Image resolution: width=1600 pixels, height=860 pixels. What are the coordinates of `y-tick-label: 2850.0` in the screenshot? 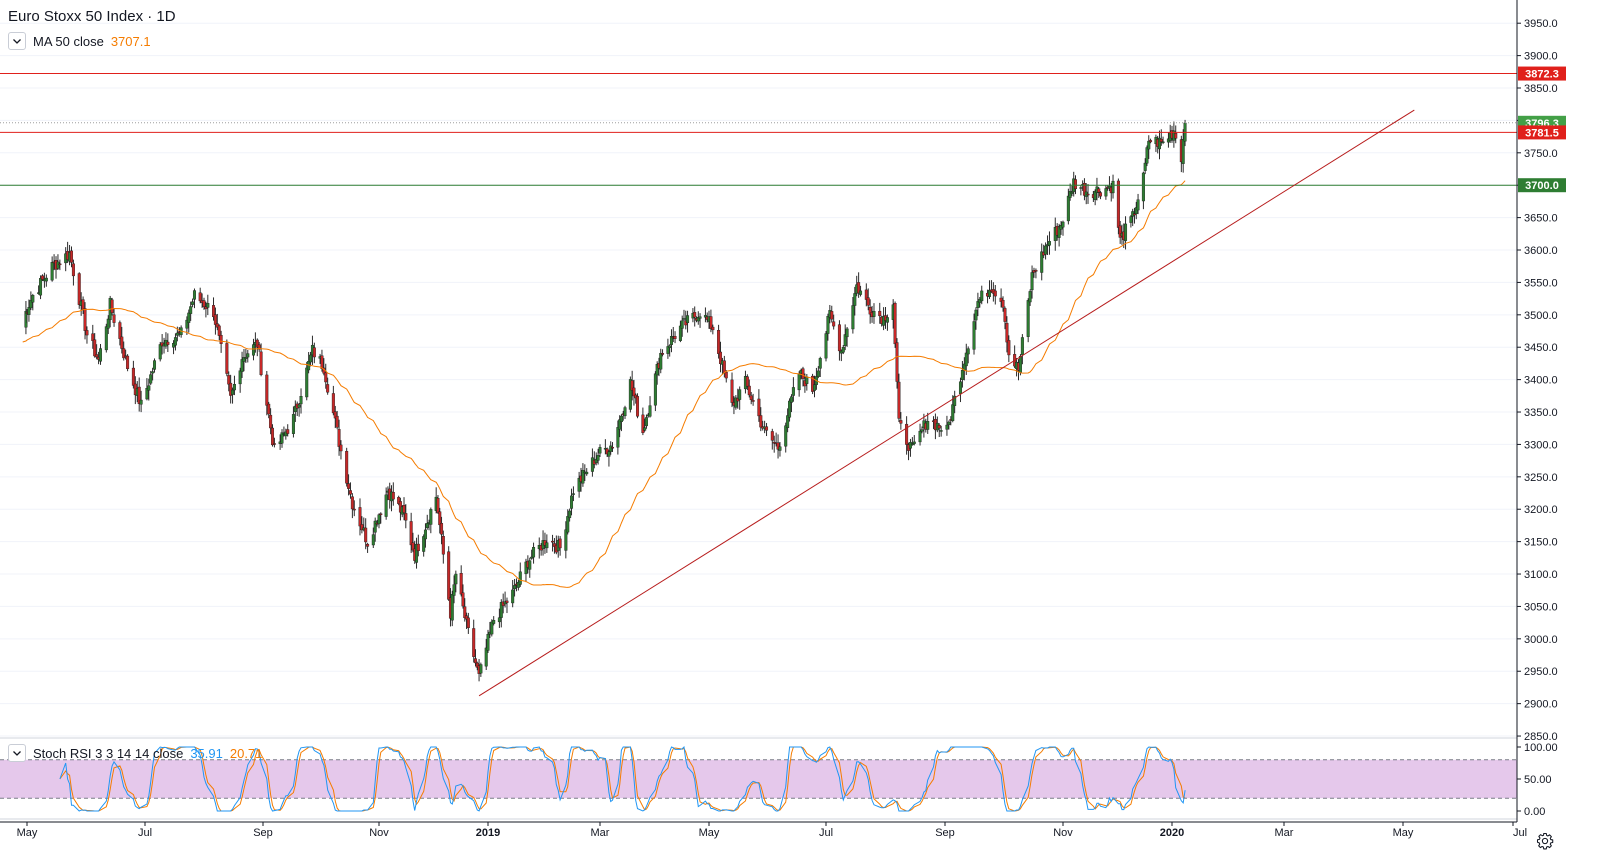 It's located at (1541, 737).